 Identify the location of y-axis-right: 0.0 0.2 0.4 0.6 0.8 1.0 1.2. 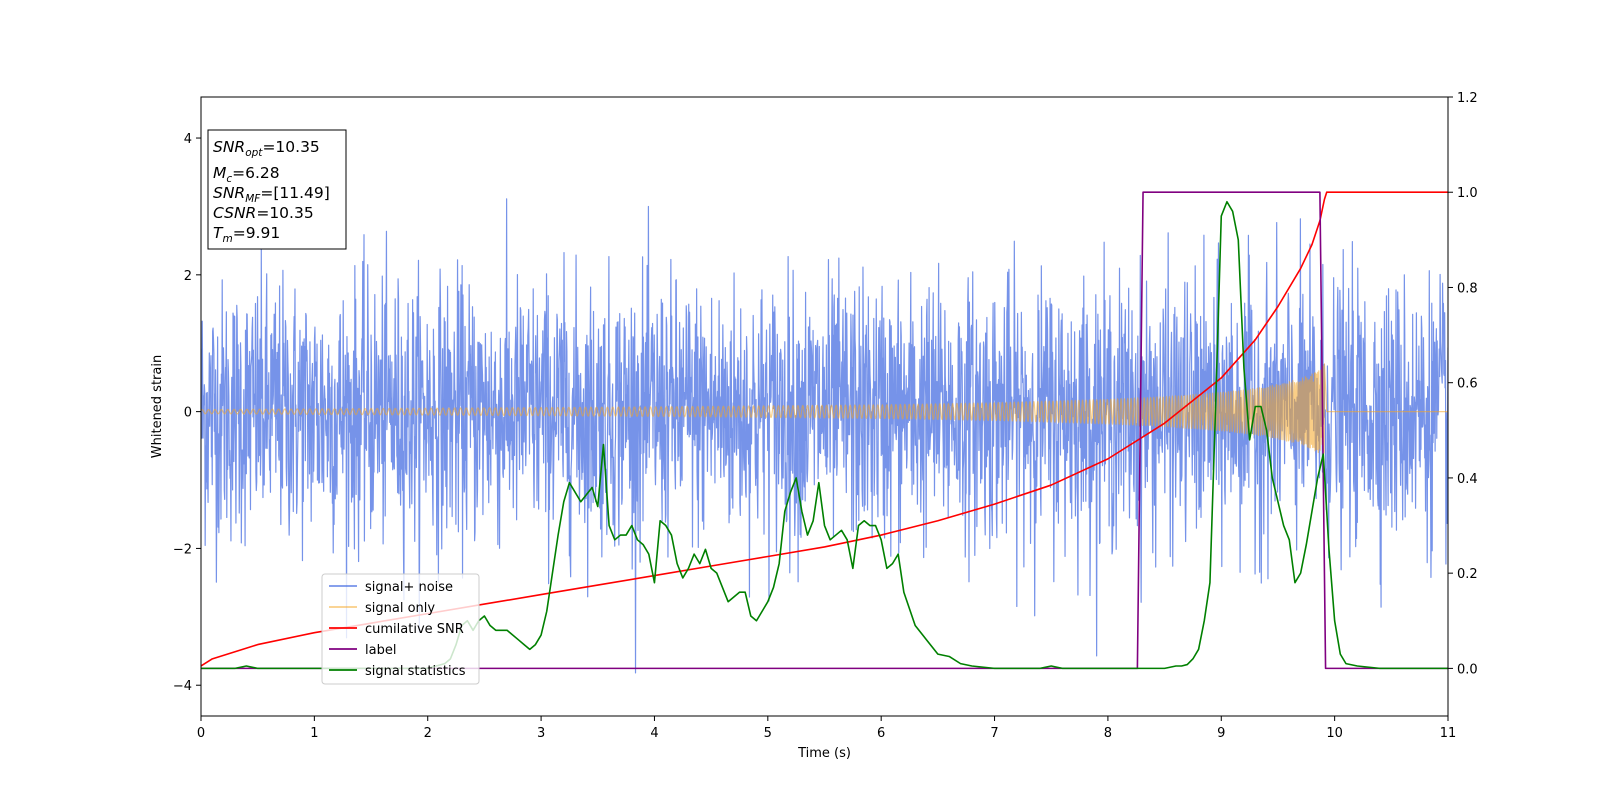
(1463, 384).